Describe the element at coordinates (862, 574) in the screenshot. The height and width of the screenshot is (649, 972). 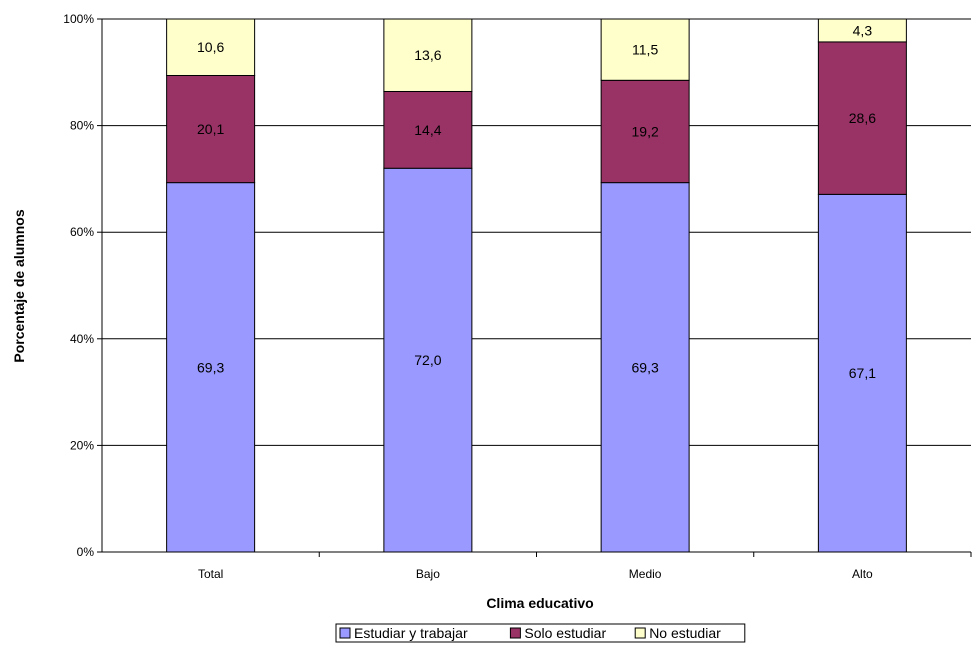
I see `x-tick-label: Alto` at that location.